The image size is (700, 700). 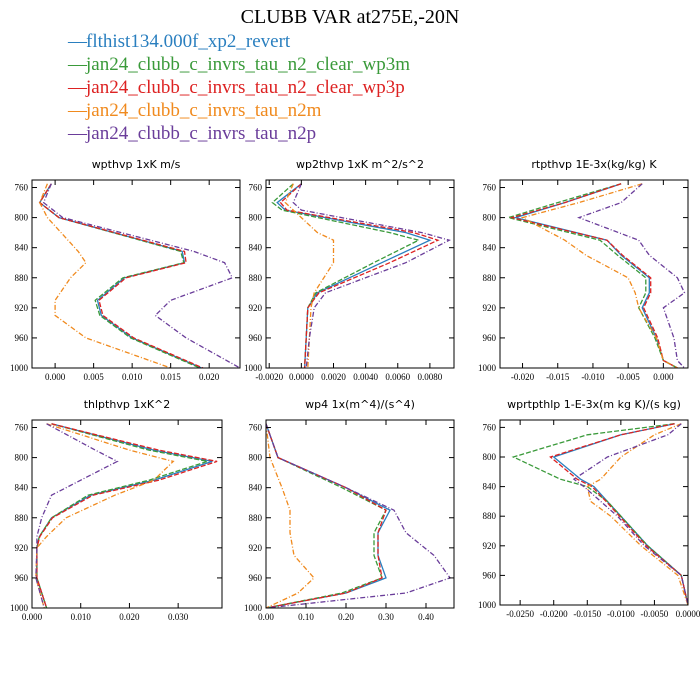 I want to click on x-tick-label: 0.10, so click(x=306, y=617).